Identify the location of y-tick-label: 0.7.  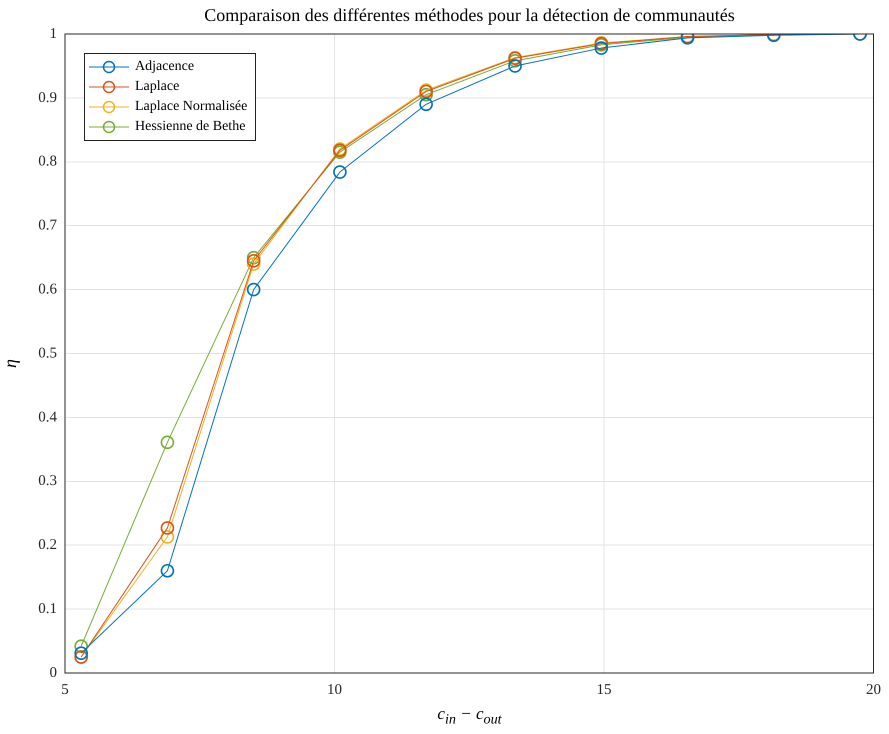
(48, 226).